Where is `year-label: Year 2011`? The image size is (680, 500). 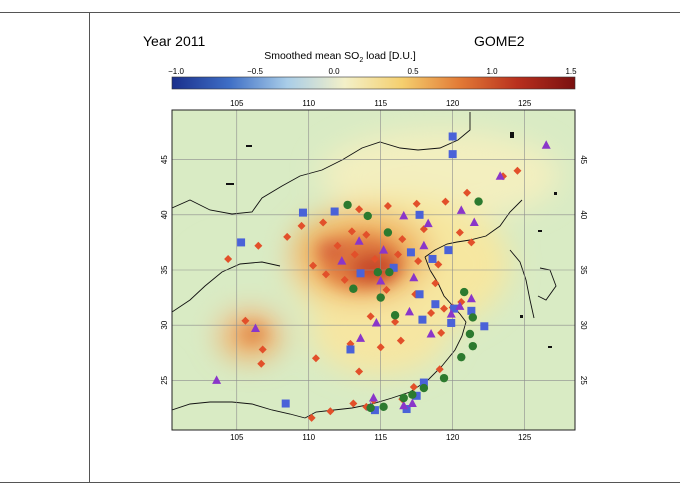 year-label: Year 2011 is located at coordinates (174, 41).